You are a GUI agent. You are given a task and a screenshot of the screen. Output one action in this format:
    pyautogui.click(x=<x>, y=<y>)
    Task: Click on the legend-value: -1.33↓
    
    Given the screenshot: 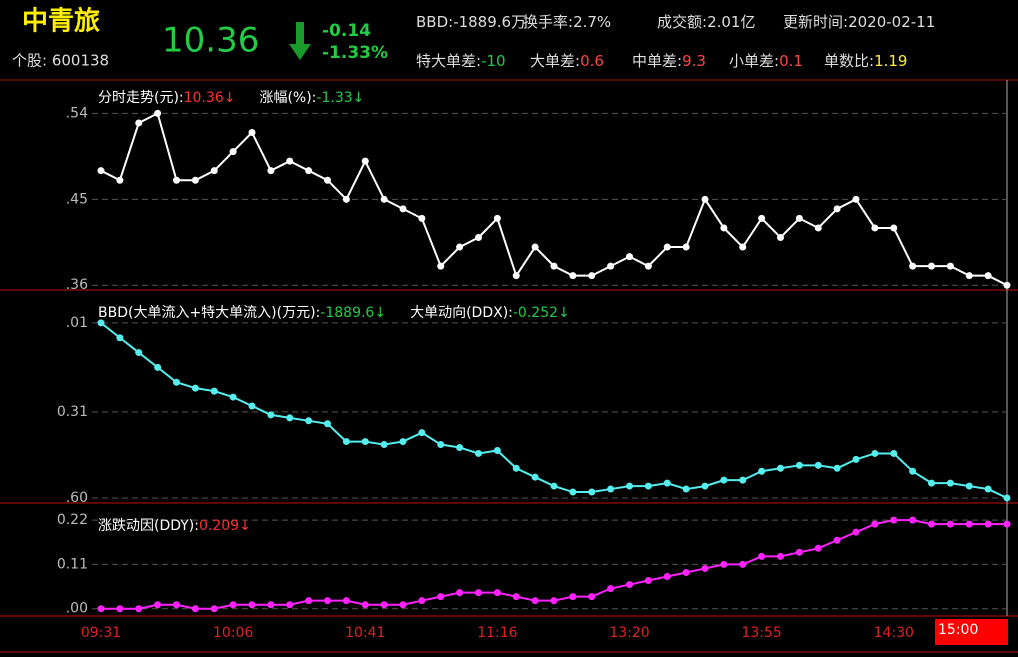 What is the action you would take?
    pyautogui.click(x=340, y=98)
    